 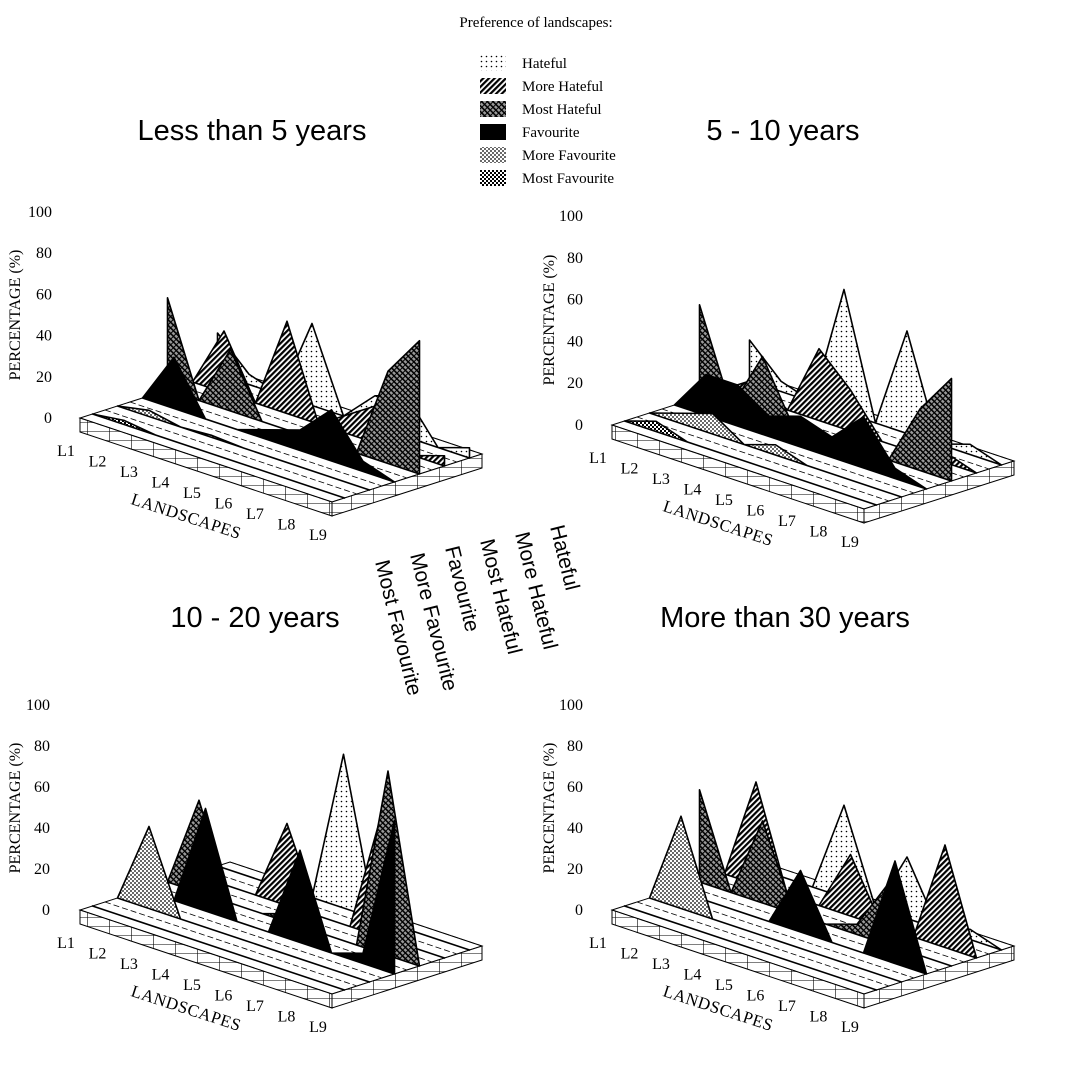 What do you see at coordinates (562, 87) in the screenshot?
I see `legend-label: More Hateful` at bounding box center [562, 87].